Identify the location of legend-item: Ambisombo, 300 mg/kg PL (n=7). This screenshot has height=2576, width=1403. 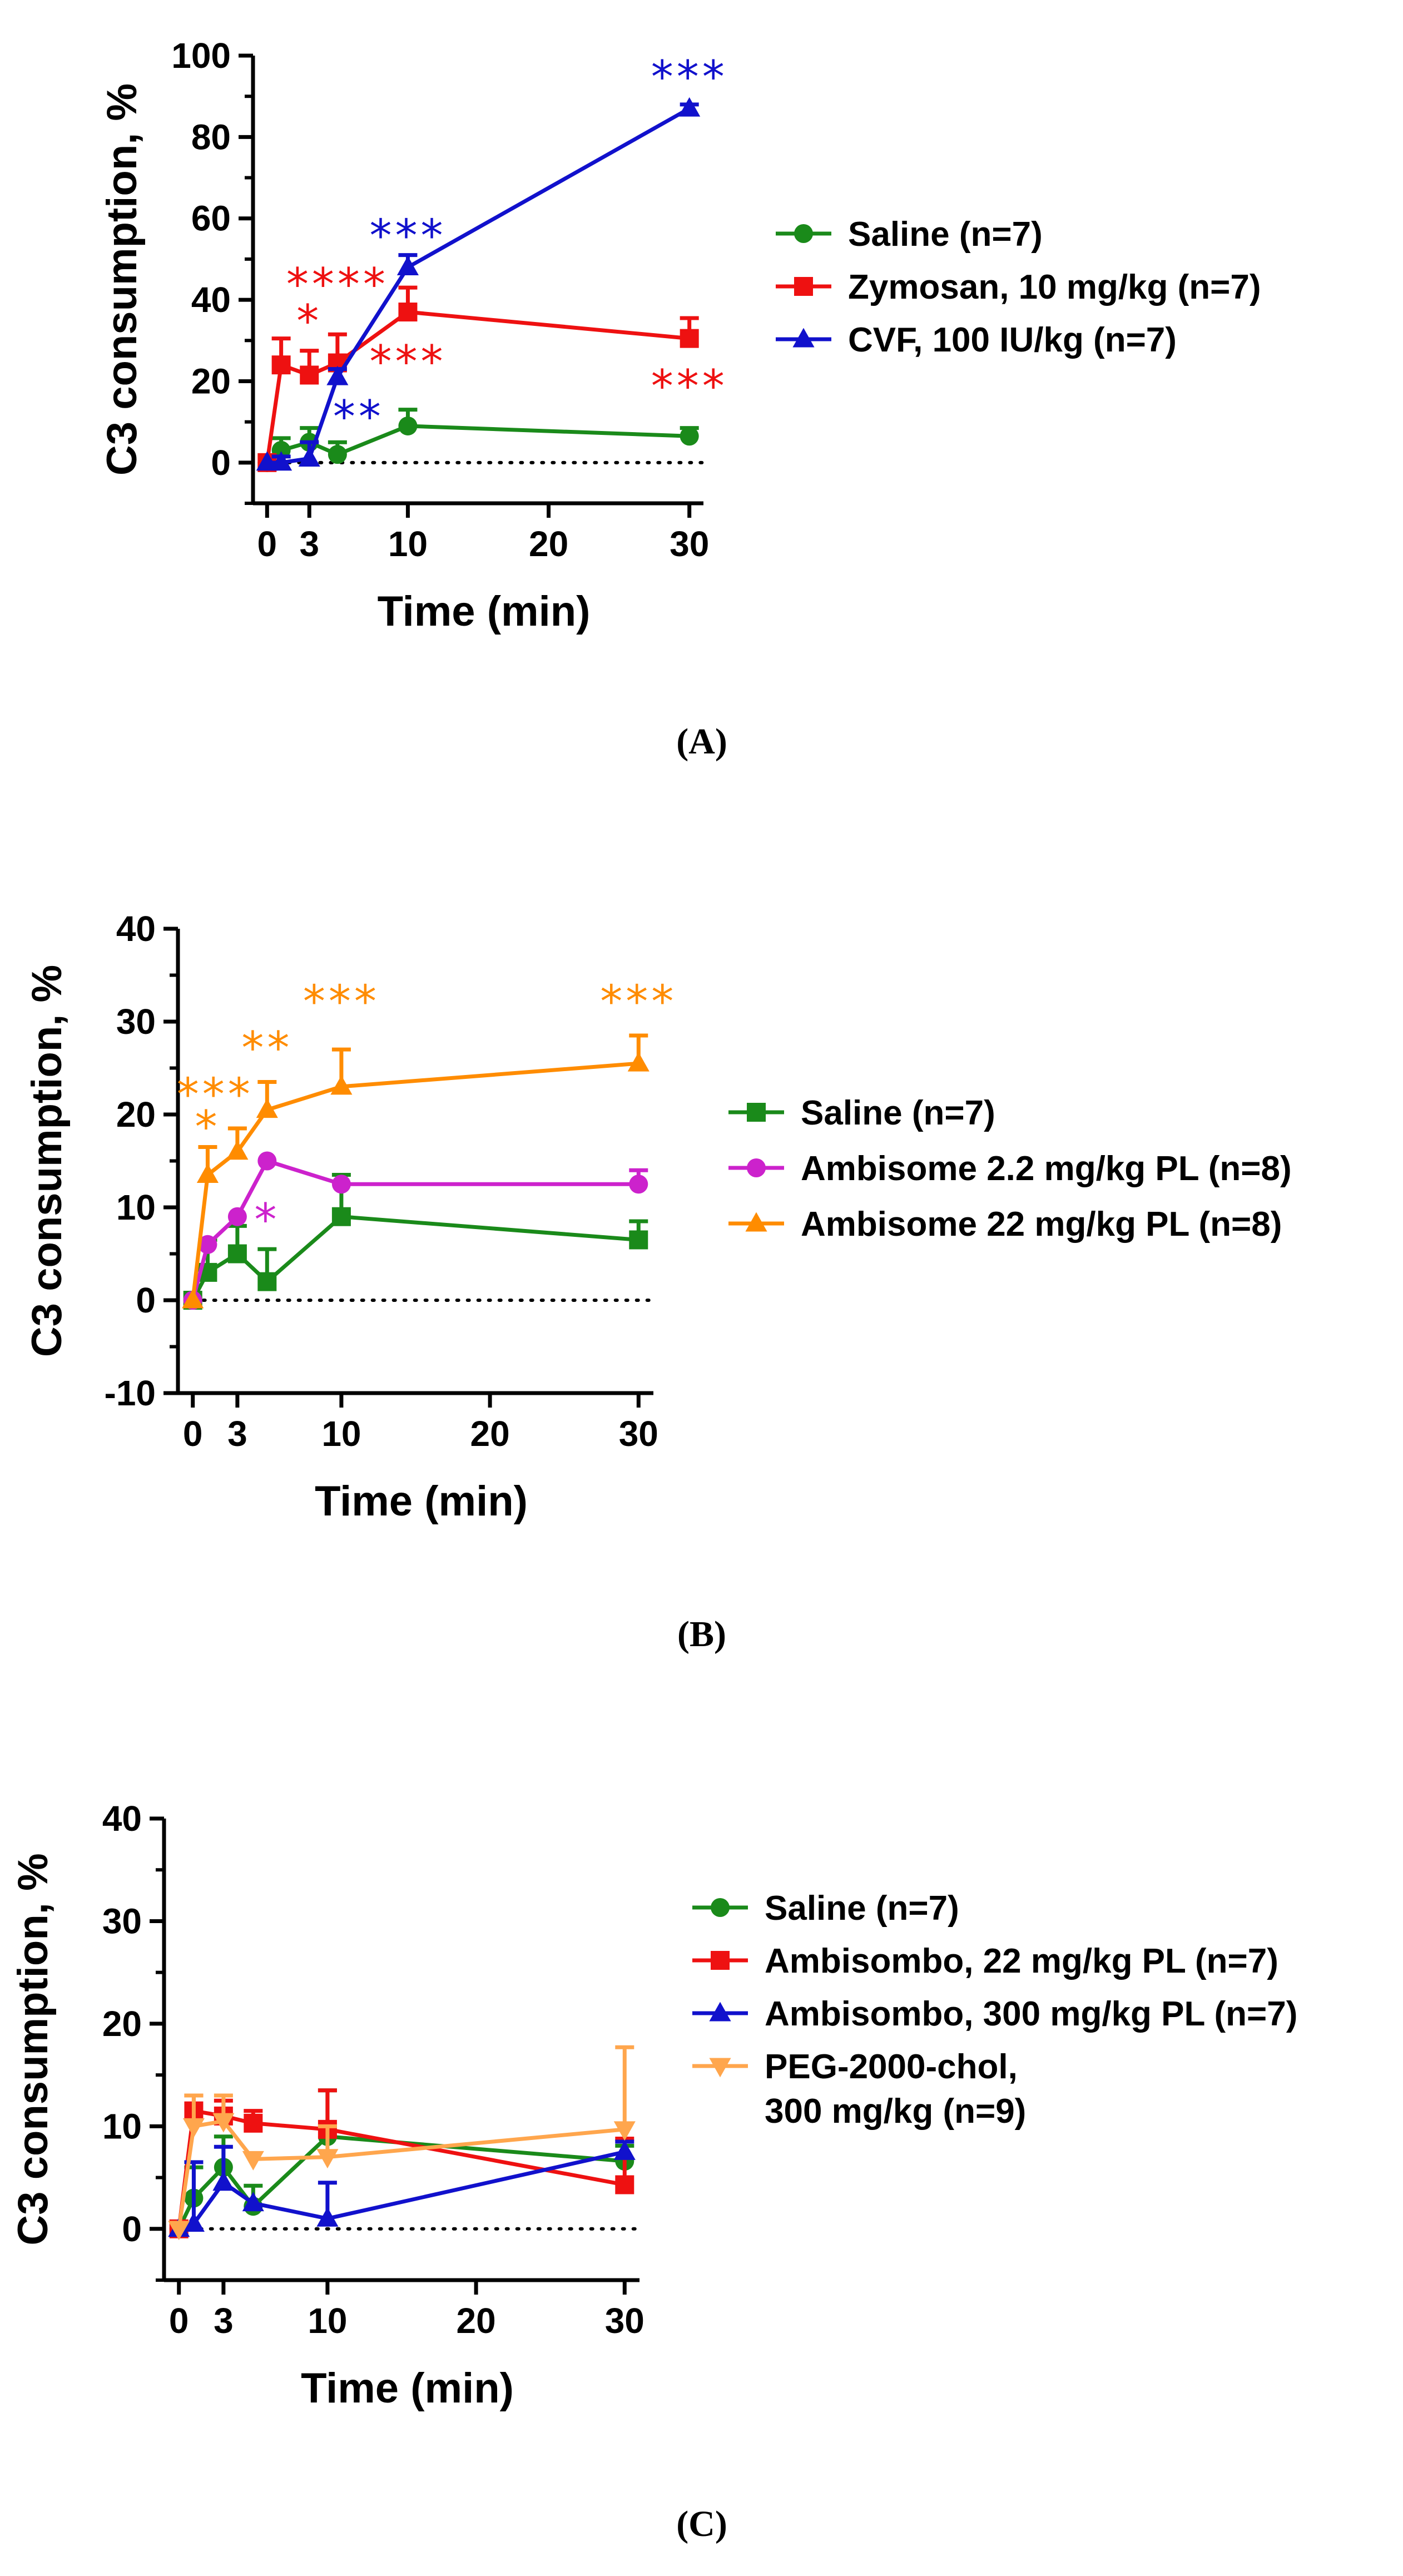
(994, 2014).